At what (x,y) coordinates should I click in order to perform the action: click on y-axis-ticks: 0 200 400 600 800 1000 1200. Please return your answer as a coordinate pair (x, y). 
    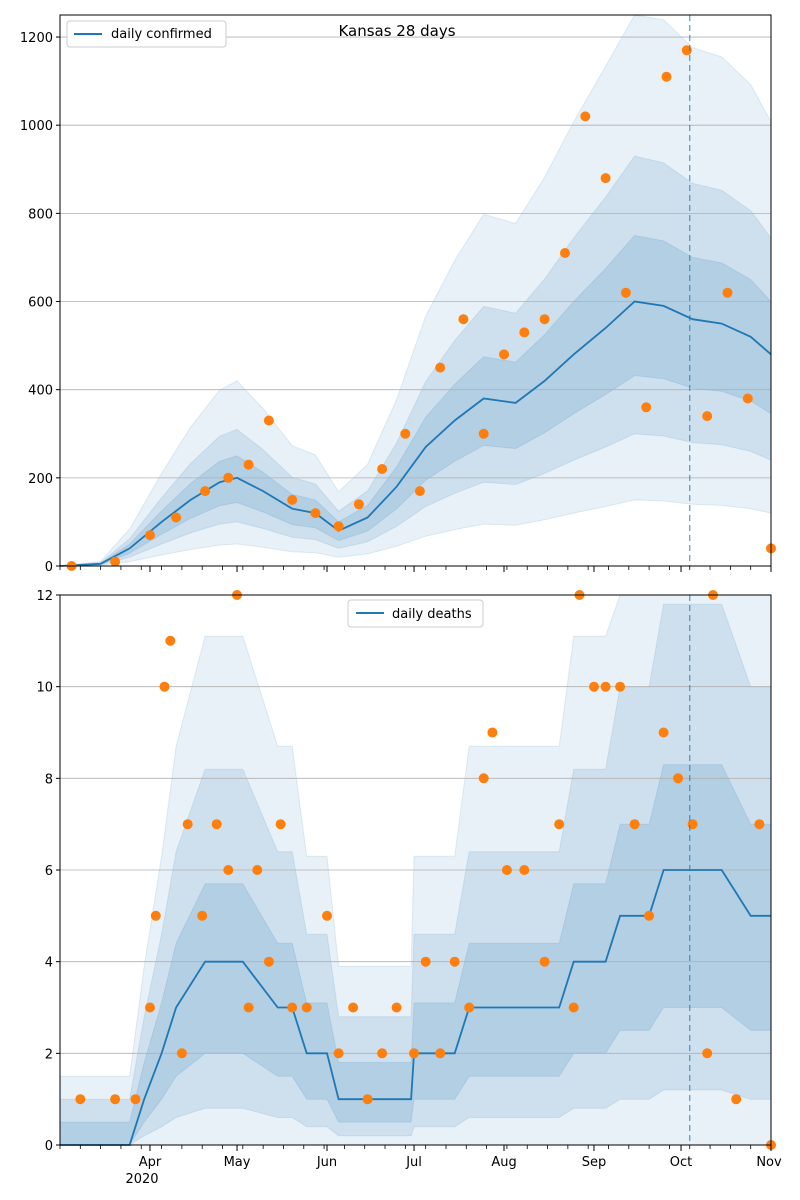
    Looking at the image, I should click on (40, 303).